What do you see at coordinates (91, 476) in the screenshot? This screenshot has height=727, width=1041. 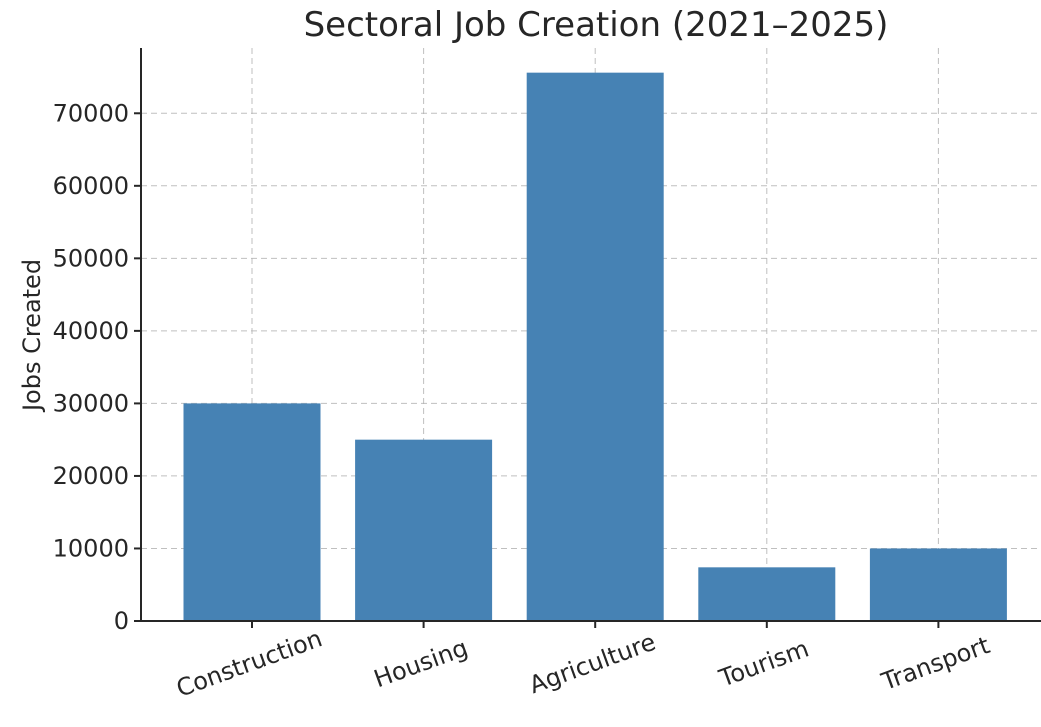 I see `y-tick-label: 20000` at bounding box center [91, 476].